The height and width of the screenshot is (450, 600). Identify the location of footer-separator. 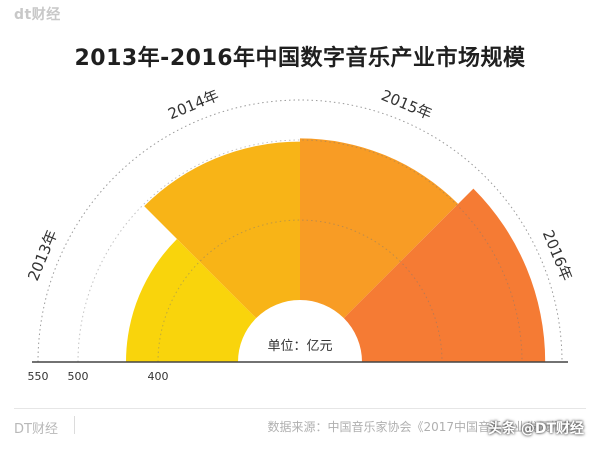
(74, 425).